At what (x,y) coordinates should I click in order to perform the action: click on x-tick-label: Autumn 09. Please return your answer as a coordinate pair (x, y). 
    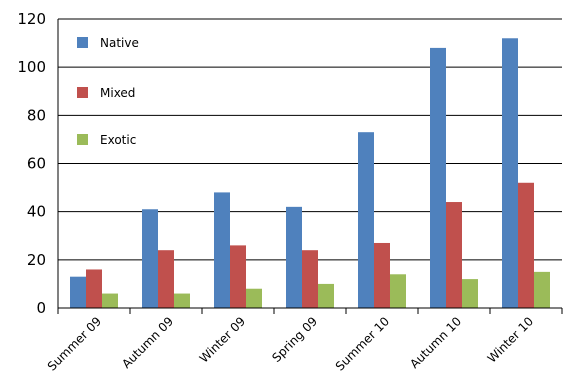
    Looking at the image, I should click on (147, 342).